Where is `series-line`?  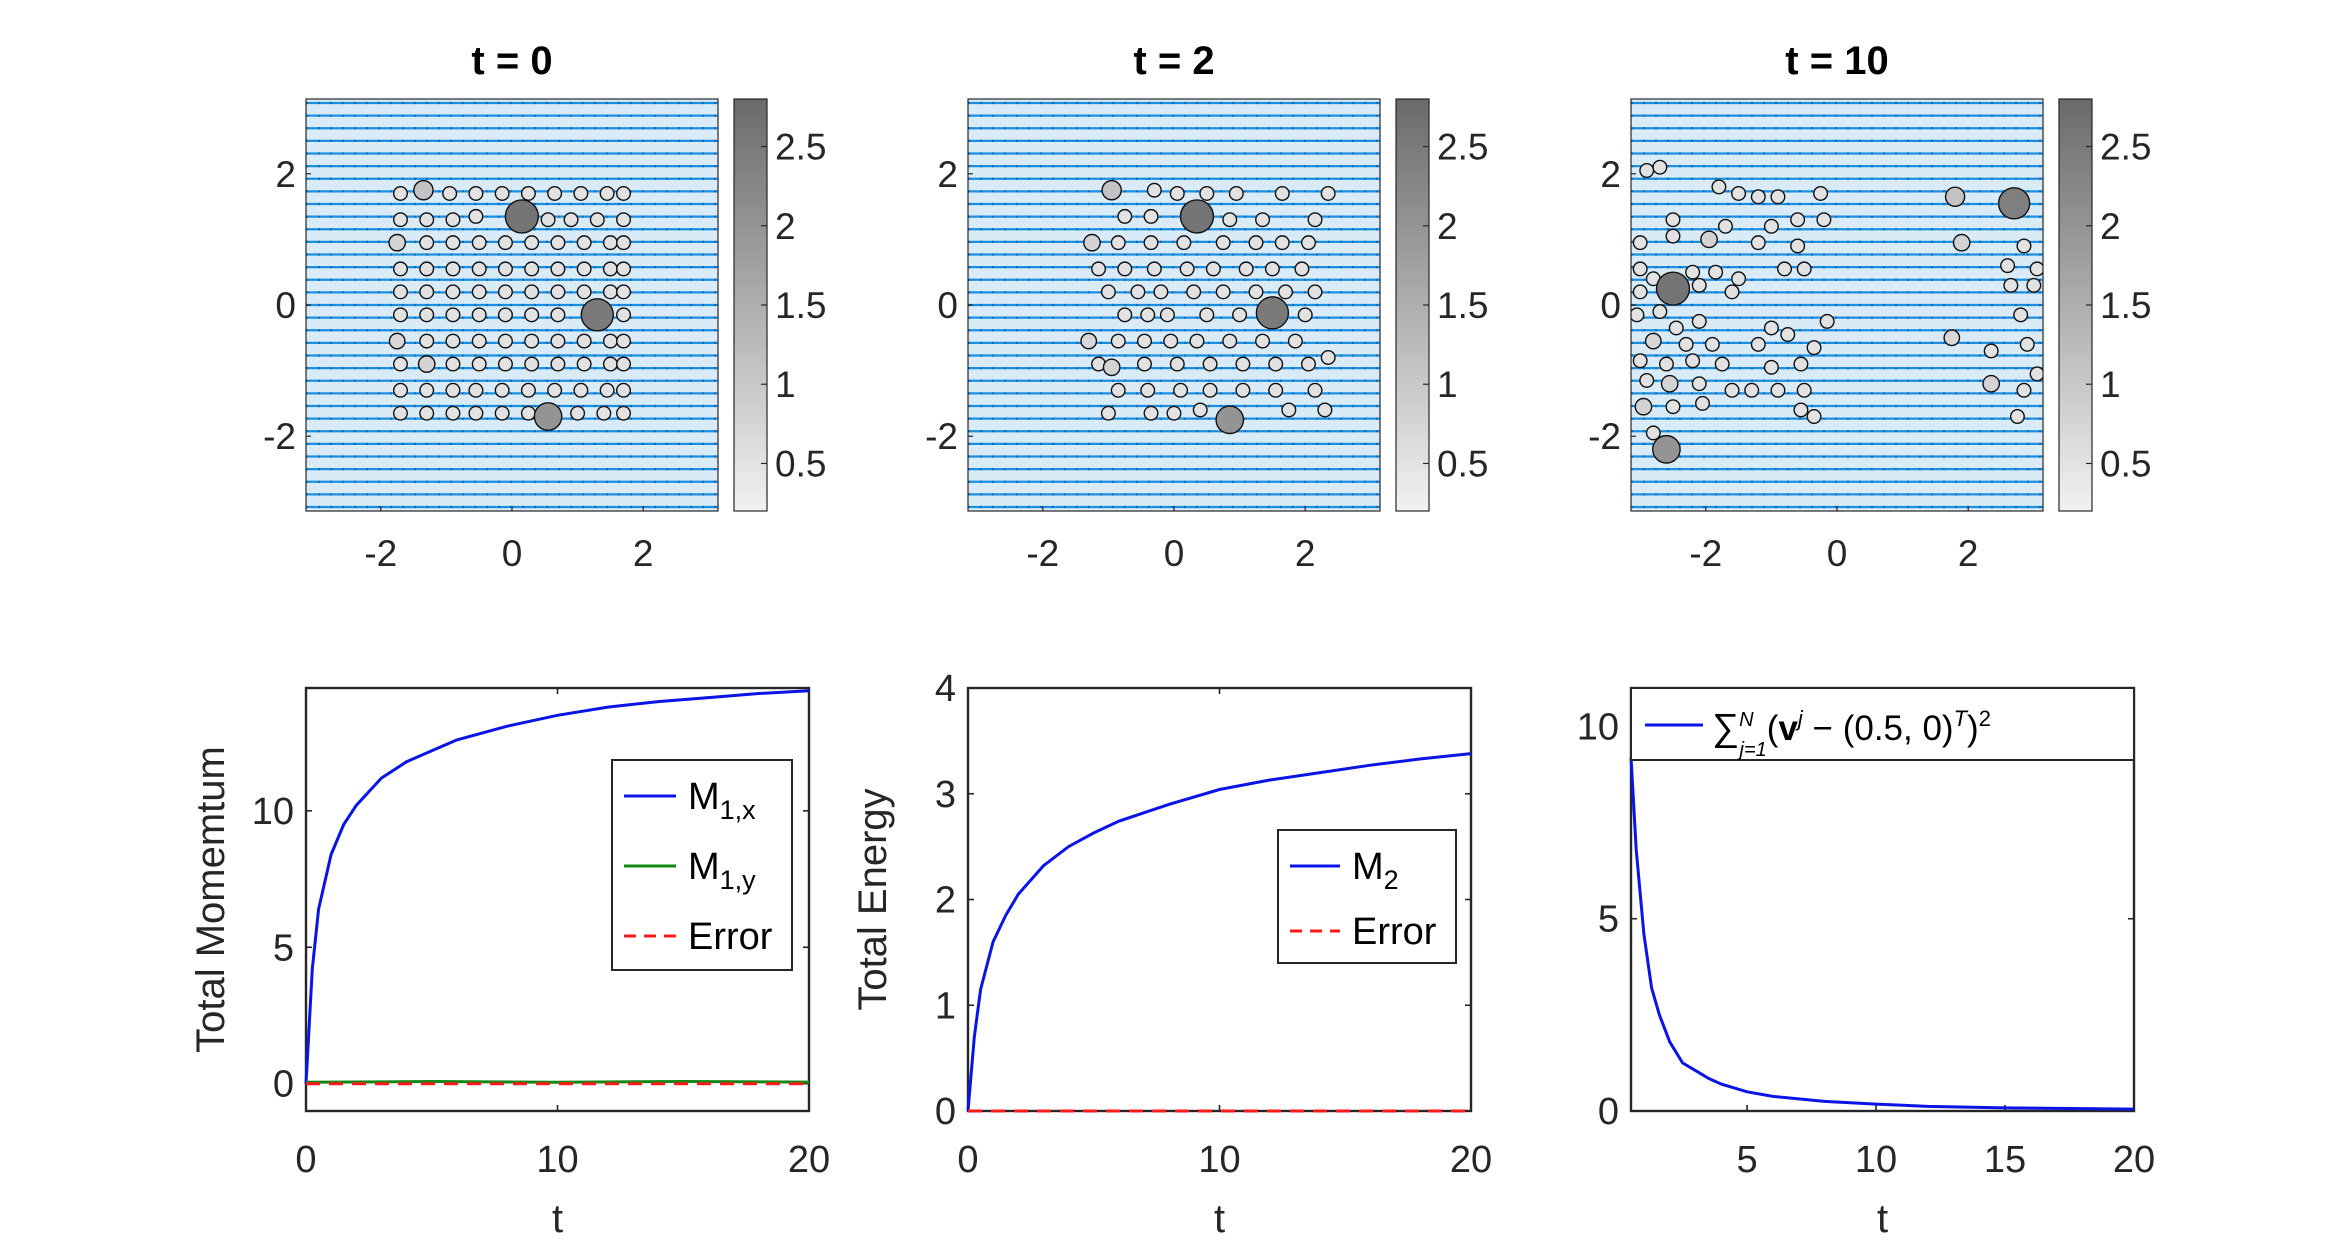
series-line is located at coordinates (1882, 934).